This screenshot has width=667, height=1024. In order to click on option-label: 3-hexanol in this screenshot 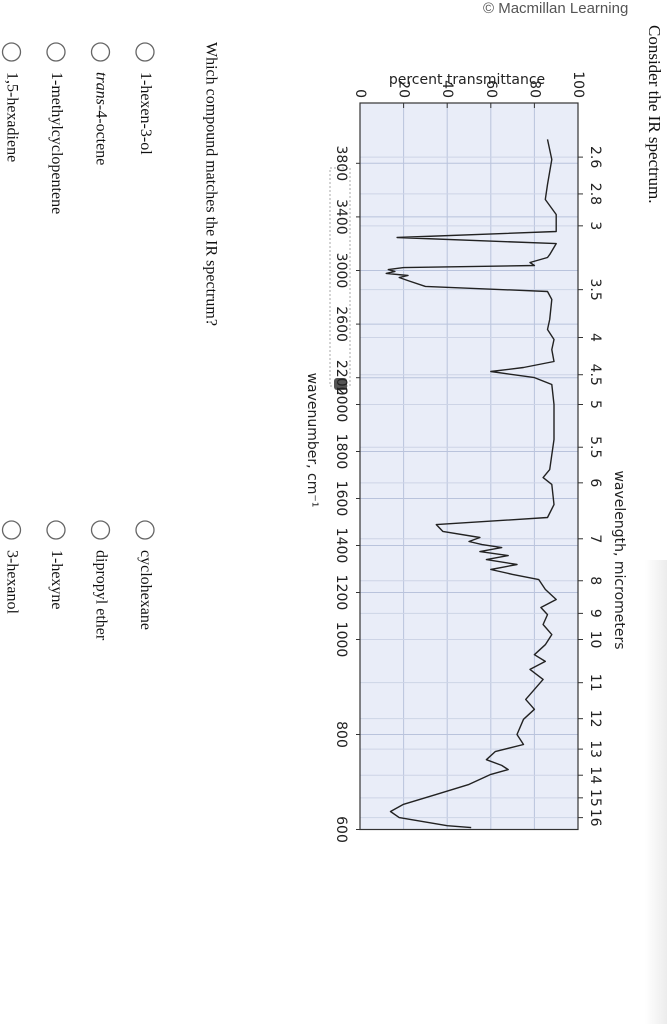, I will do `click(12, 582)`.